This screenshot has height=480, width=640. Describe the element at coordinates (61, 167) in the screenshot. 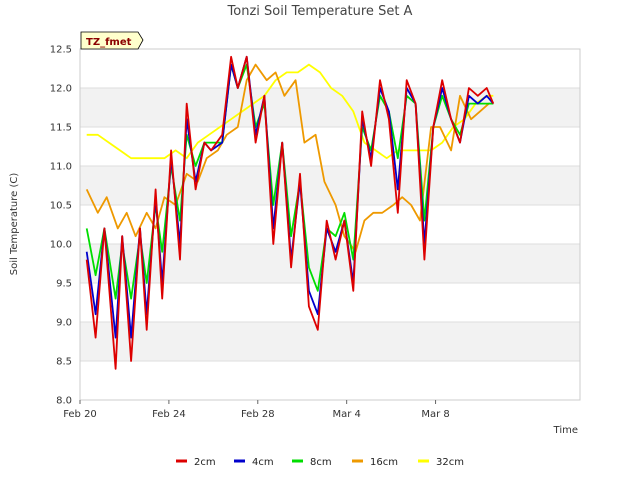

I see `y-tick-label: 11.0` at that location.